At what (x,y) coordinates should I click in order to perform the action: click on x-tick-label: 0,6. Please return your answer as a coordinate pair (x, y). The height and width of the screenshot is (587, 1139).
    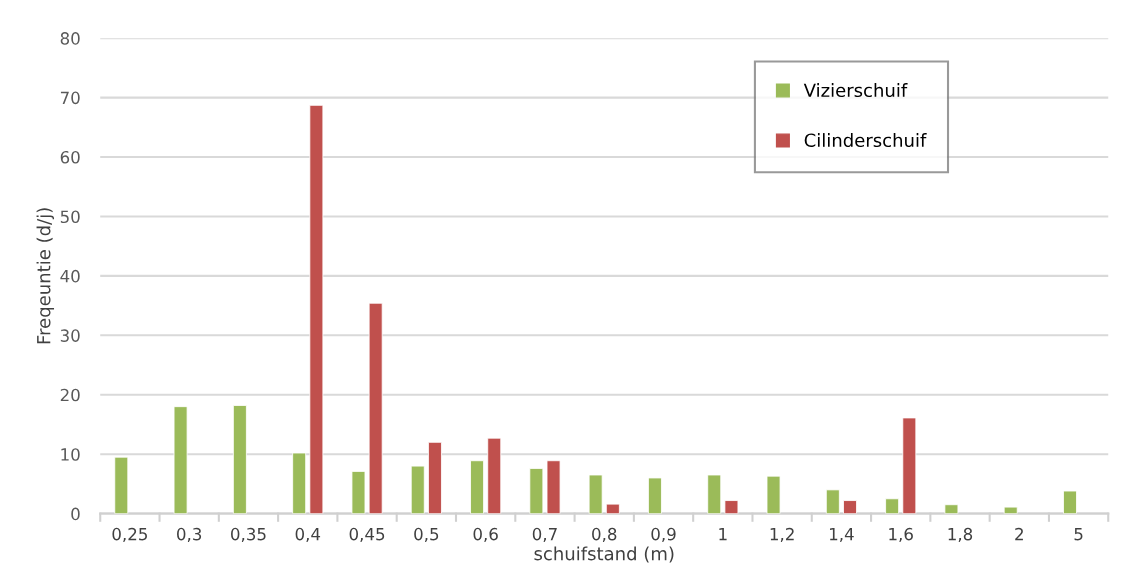
    Looking at the image, I should click on (485, 535).